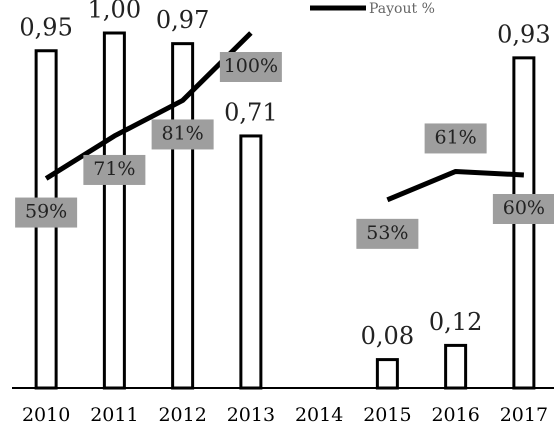 The height and width of the screenshot is (430, 554). Describe the element at coordinates (182, 20) in the screenshot. I see `bar-value-label: 0,97` at that location.